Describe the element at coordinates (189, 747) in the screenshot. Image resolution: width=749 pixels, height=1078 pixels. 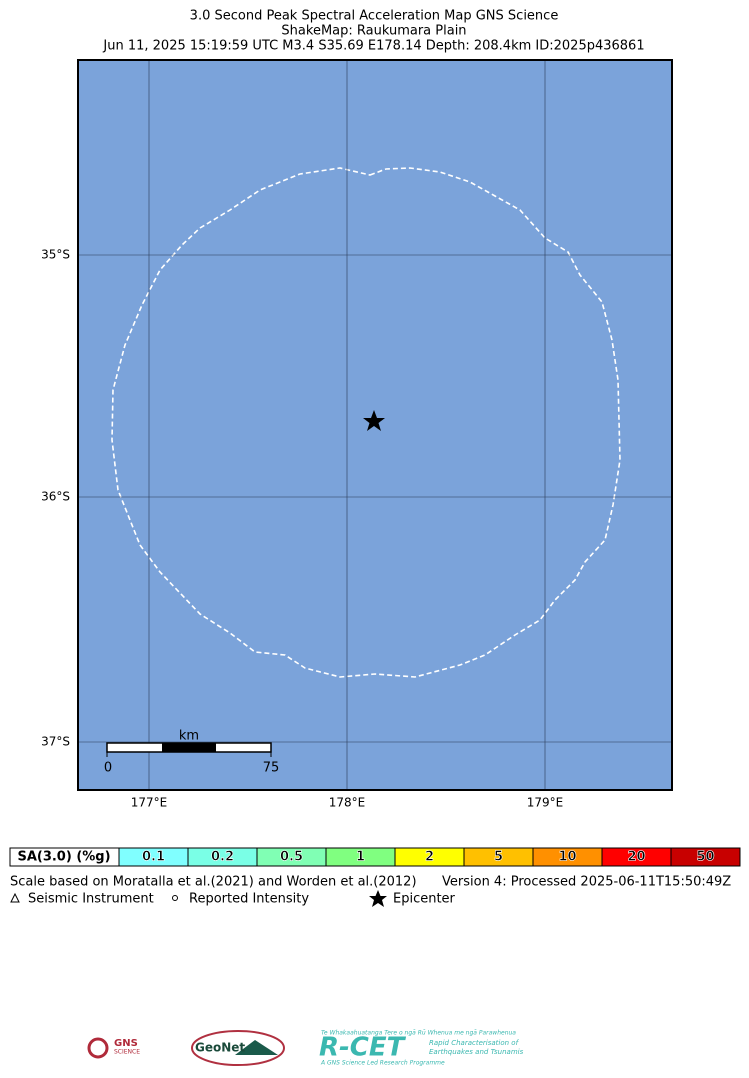
I see `scale-bar-segment` at that location.